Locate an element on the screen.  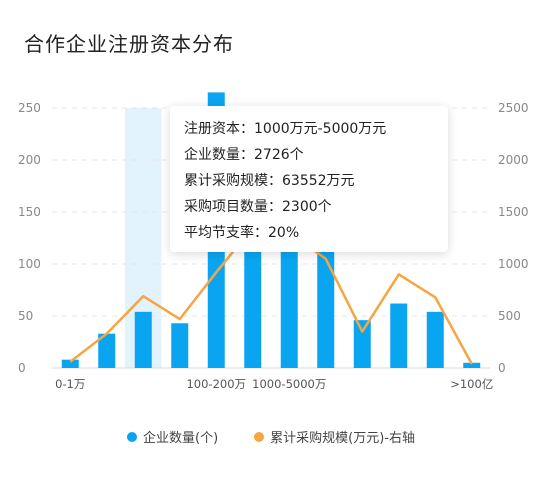
y-tick-left: 200 is located at coordinates (29, 160).